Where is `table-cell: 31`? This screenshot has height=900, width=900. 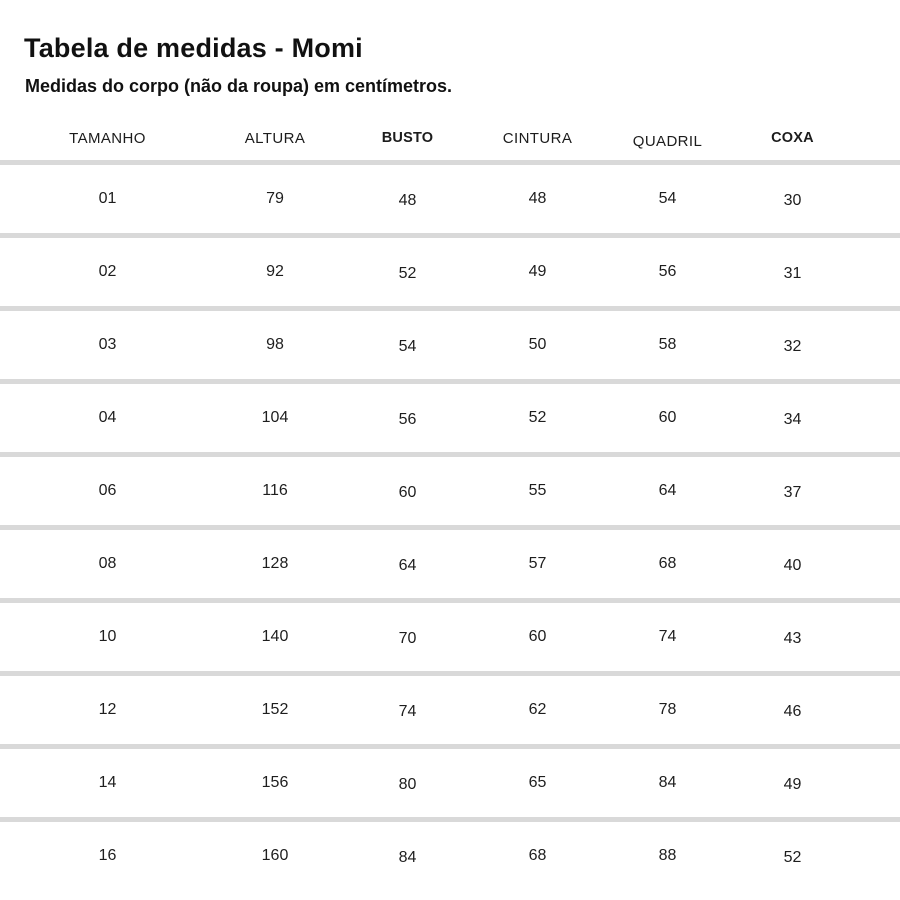
table-cell: 31 is located at coordinates (792, 273).